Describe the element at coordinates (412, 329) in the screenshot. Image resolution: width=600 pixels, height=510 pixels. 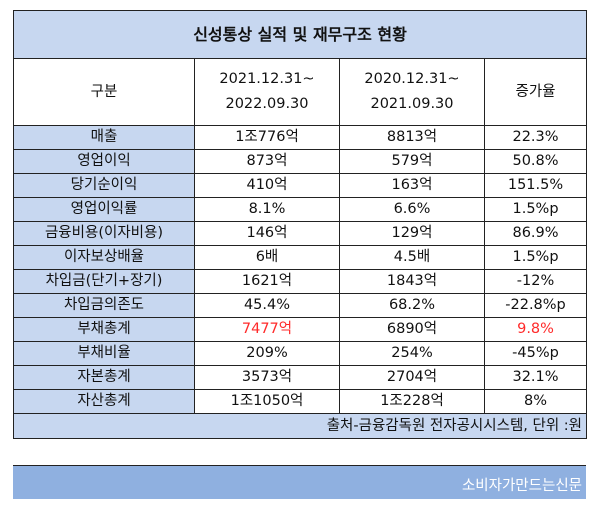
I see `row-value-2021: 6890억` at that location.